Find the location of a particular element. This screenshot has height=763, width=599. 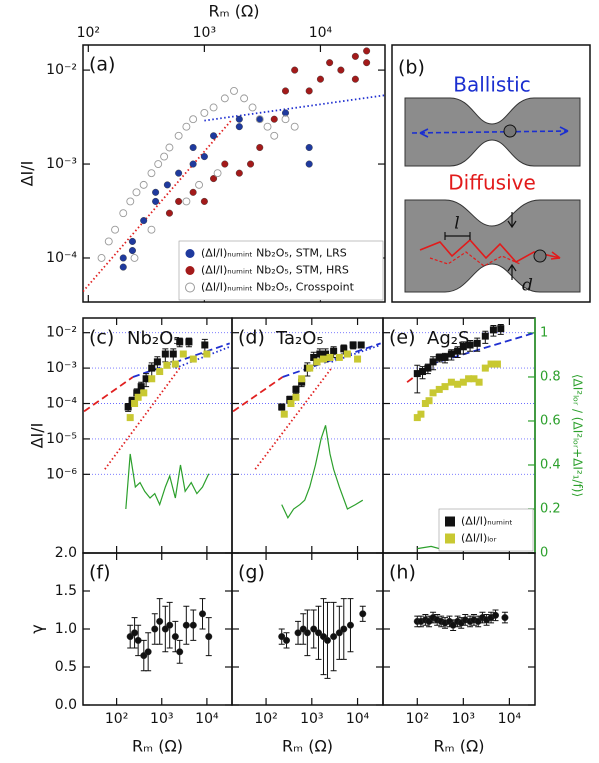

legend-label: (ΔI/I)ₙᵤₘᵢₙₜ is located at coordinates (487, 521).